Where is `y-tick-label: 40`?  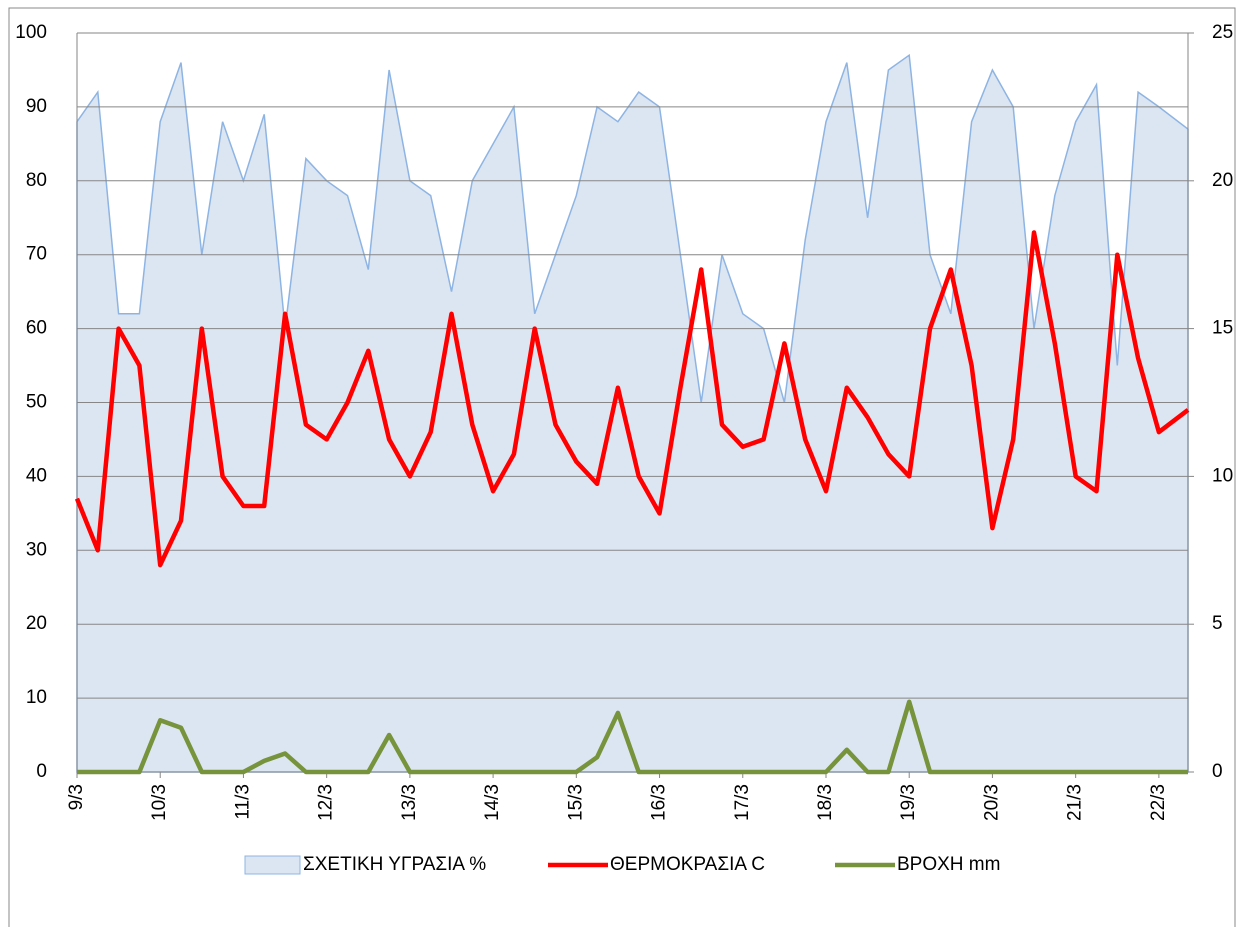
y-tick-label: 40 is located at coordinates (36, 475).